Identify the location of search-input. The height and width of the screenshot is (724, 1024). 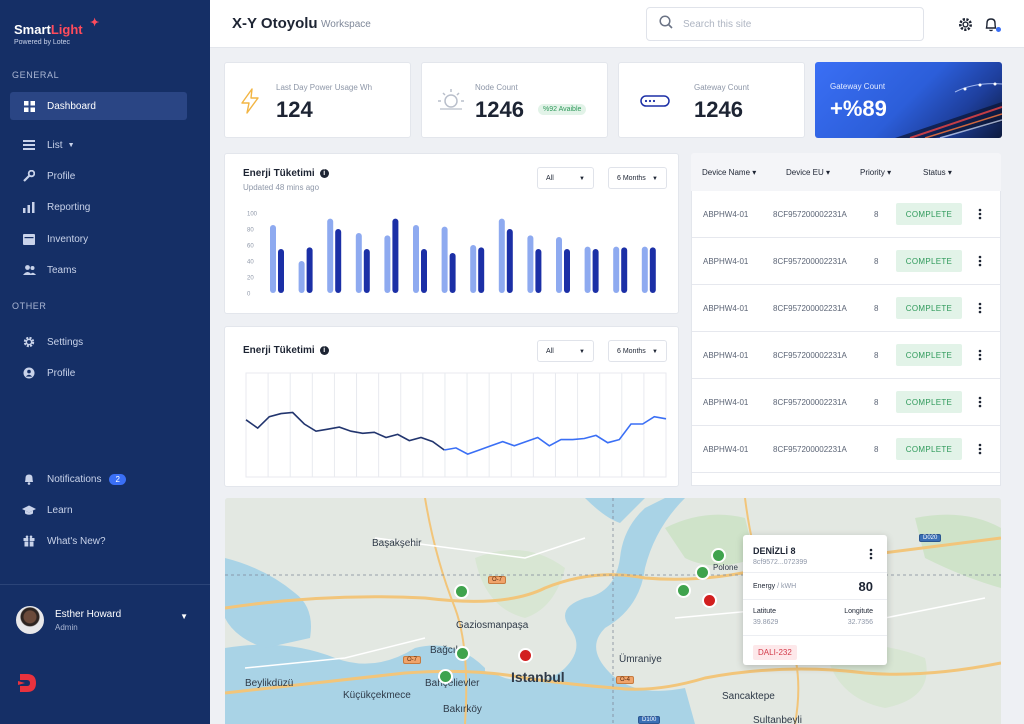
(788, 24).